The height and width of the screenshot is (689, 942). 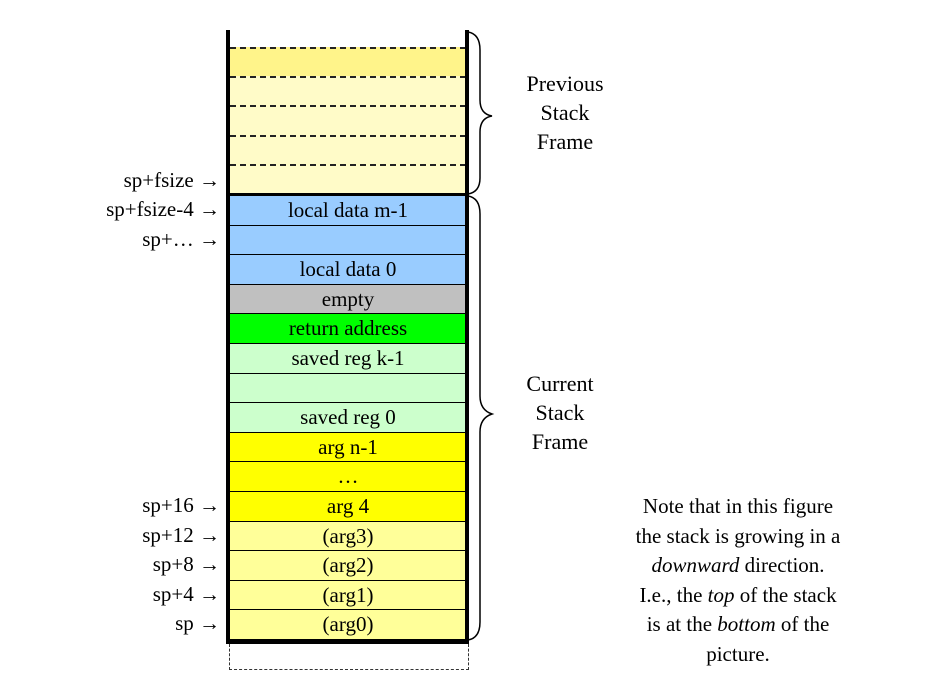 I want to click on stack-slot: (arg2), so click(x=348, y=566).